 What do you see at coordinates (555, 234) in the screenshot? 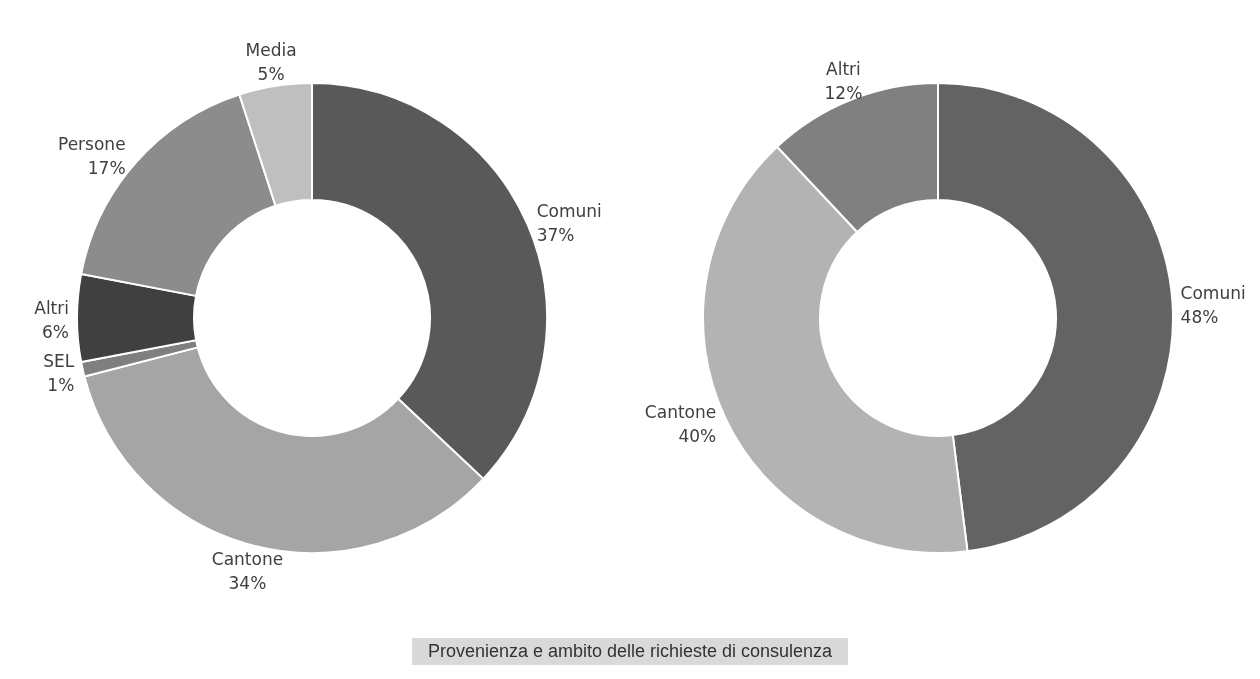
I see `data-label: 37%` at bounding box center [555, 234].